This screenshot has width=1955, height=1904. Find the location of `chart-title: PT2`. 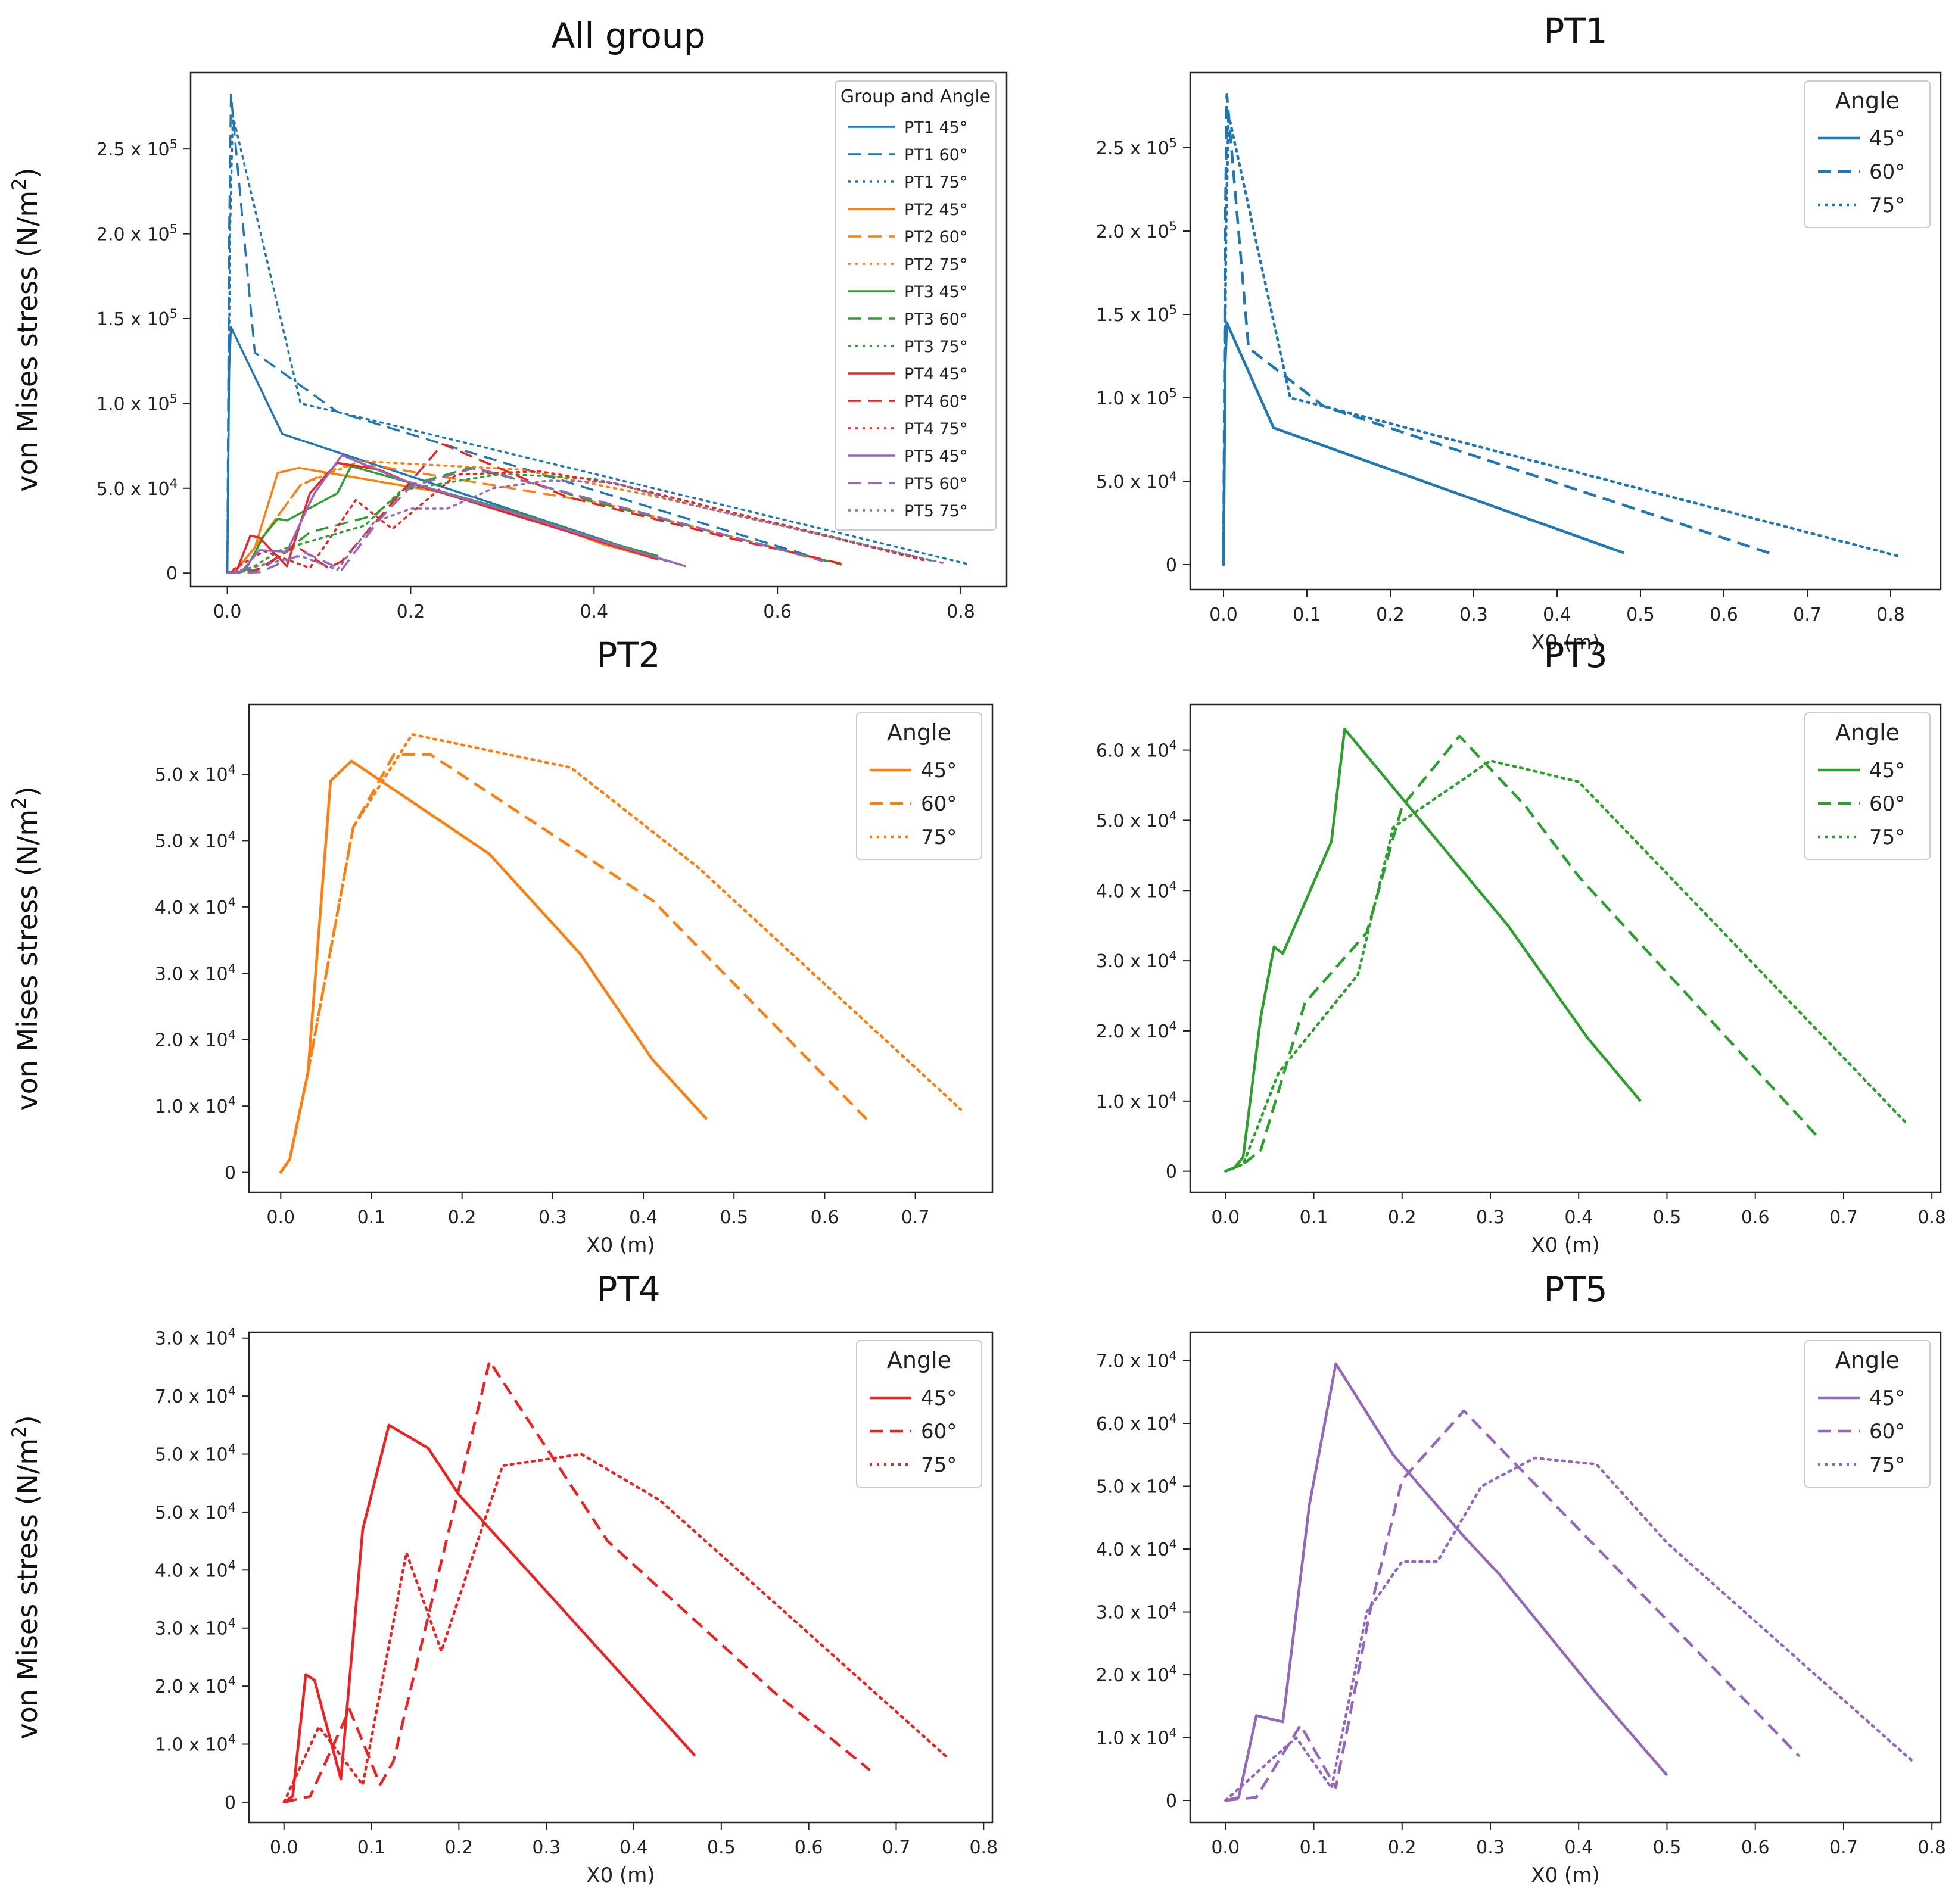

chart-title: PT2 is located at coordinates (628, 655).